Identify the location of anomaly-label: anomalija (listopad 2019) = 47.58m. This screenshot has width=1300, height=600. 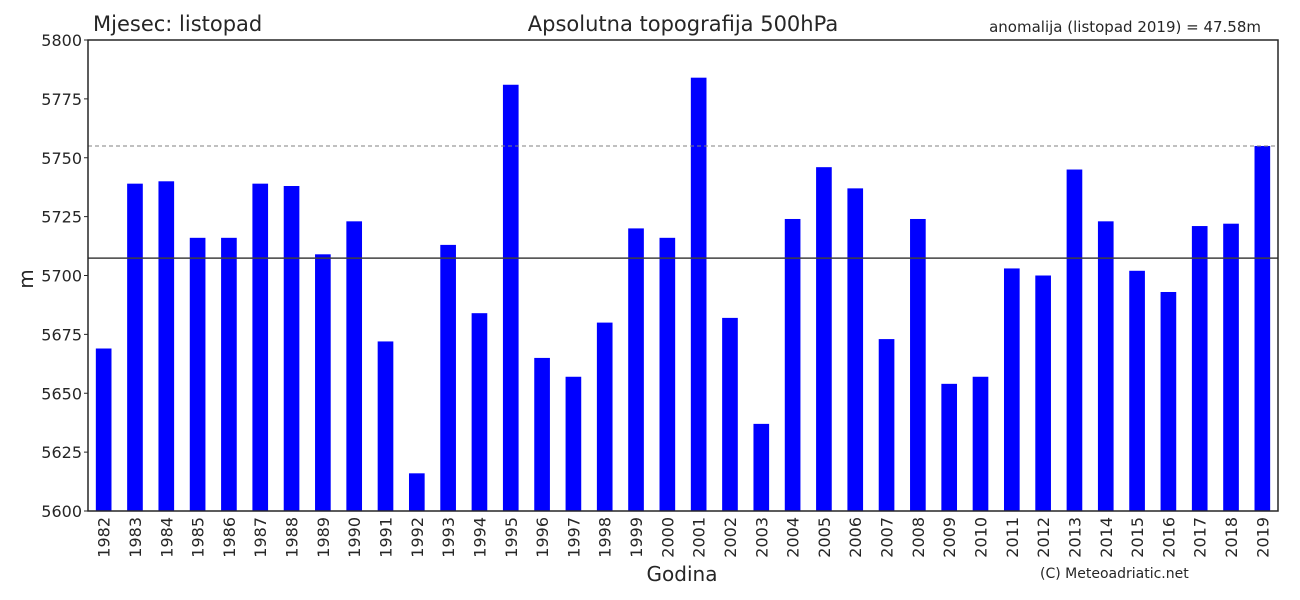
(1125, 27).